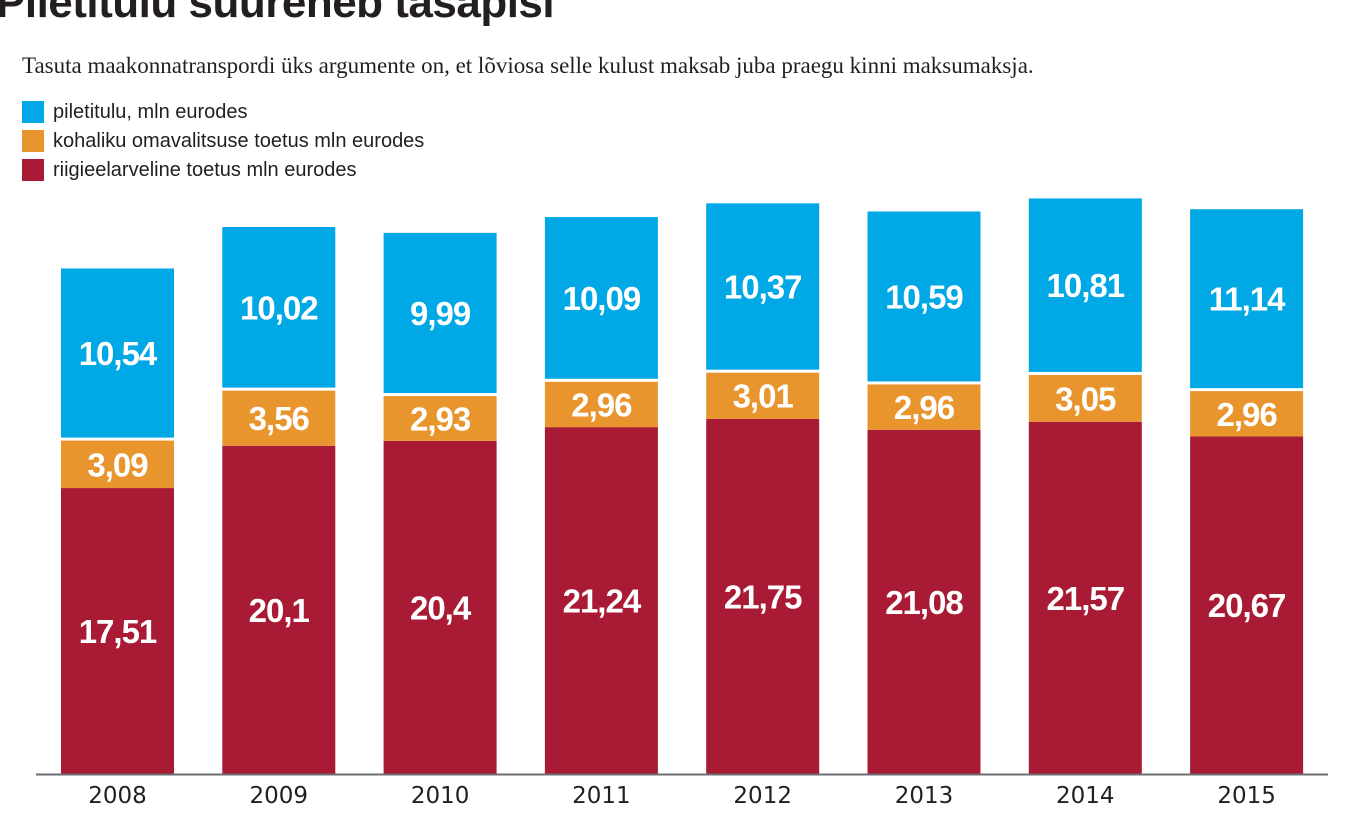 The width and height of the screenshot is (1370, 820). I want to click on data-label-riigieelarveline-toetus-mln-eurodes-2008: 17,51, so click(118, 631).